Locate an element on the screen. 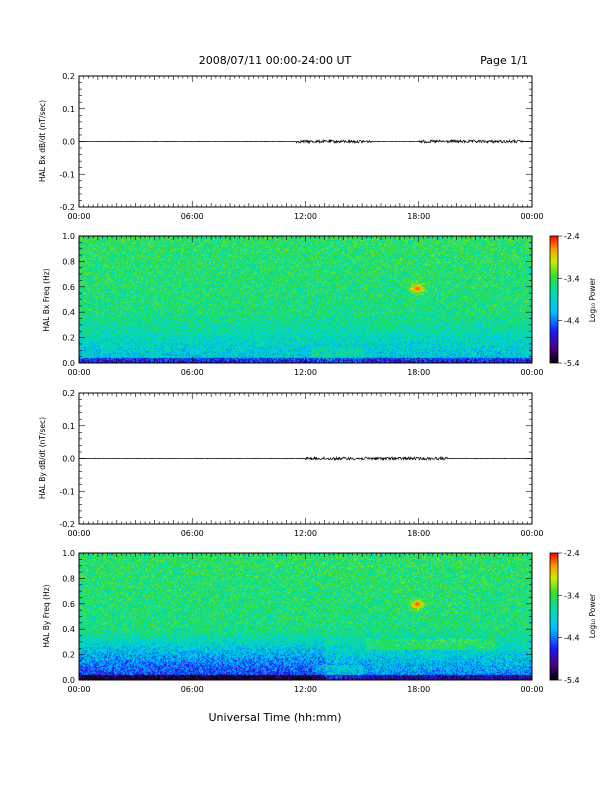 Image resolution: width=612 pixels, height=792 pixels. page-number: Page 1/1 is located at coordinates (504, 60).